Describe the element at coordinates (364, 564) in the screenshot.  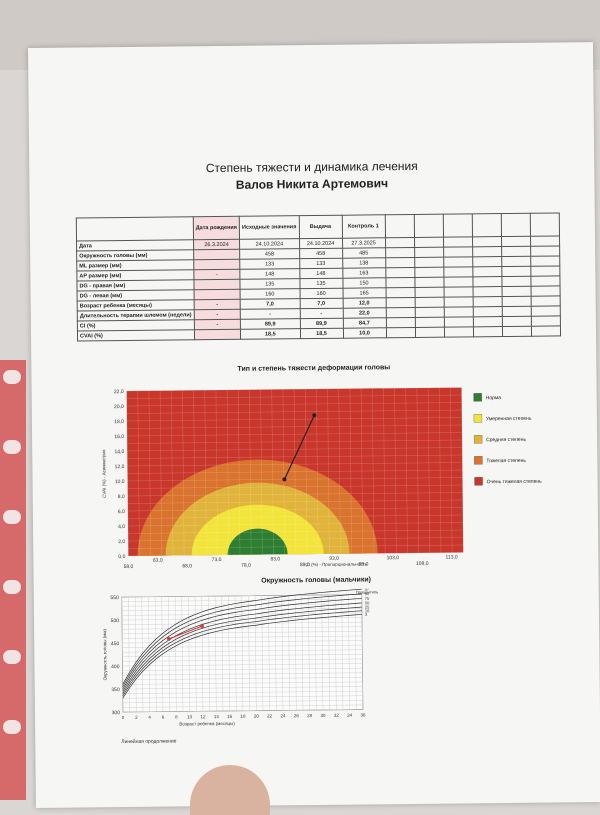
I see `x-tick-label: 98,0` at that location.